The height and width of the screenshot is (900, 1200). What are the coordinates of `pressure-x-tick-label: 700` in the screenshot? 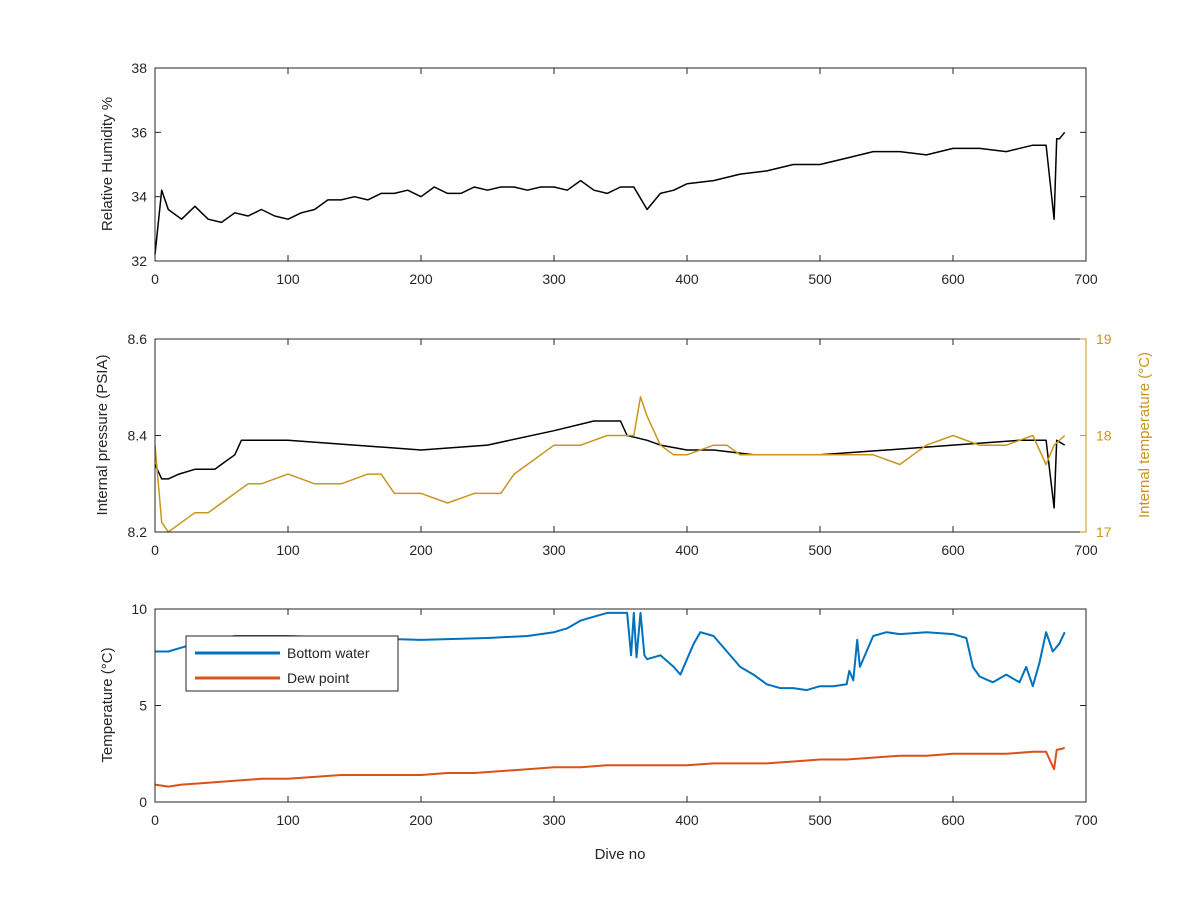 It's located at (1086, 550).